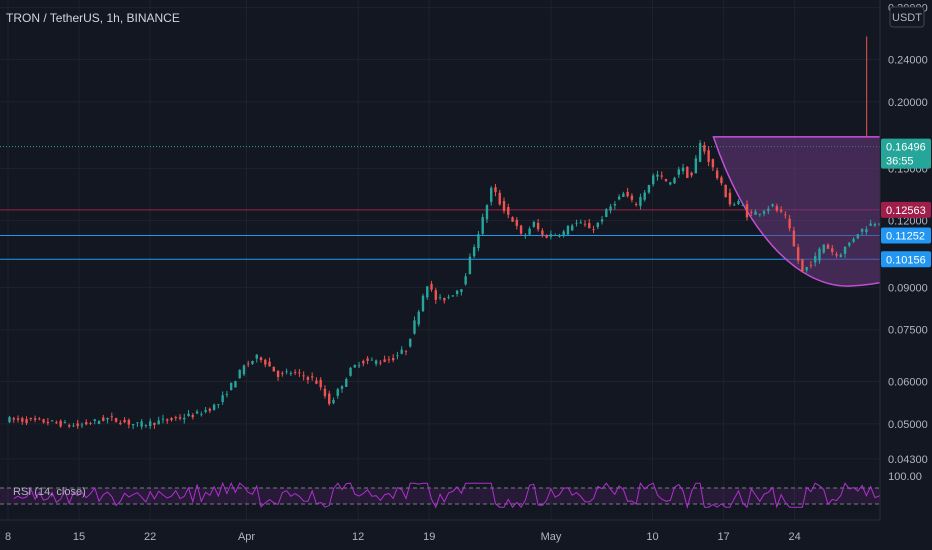 This screenshot has height=550, width=932. Describe the element at coordinates (908, 60) in the screenshot. I see `y-tick-label: 0.24000` at that location.